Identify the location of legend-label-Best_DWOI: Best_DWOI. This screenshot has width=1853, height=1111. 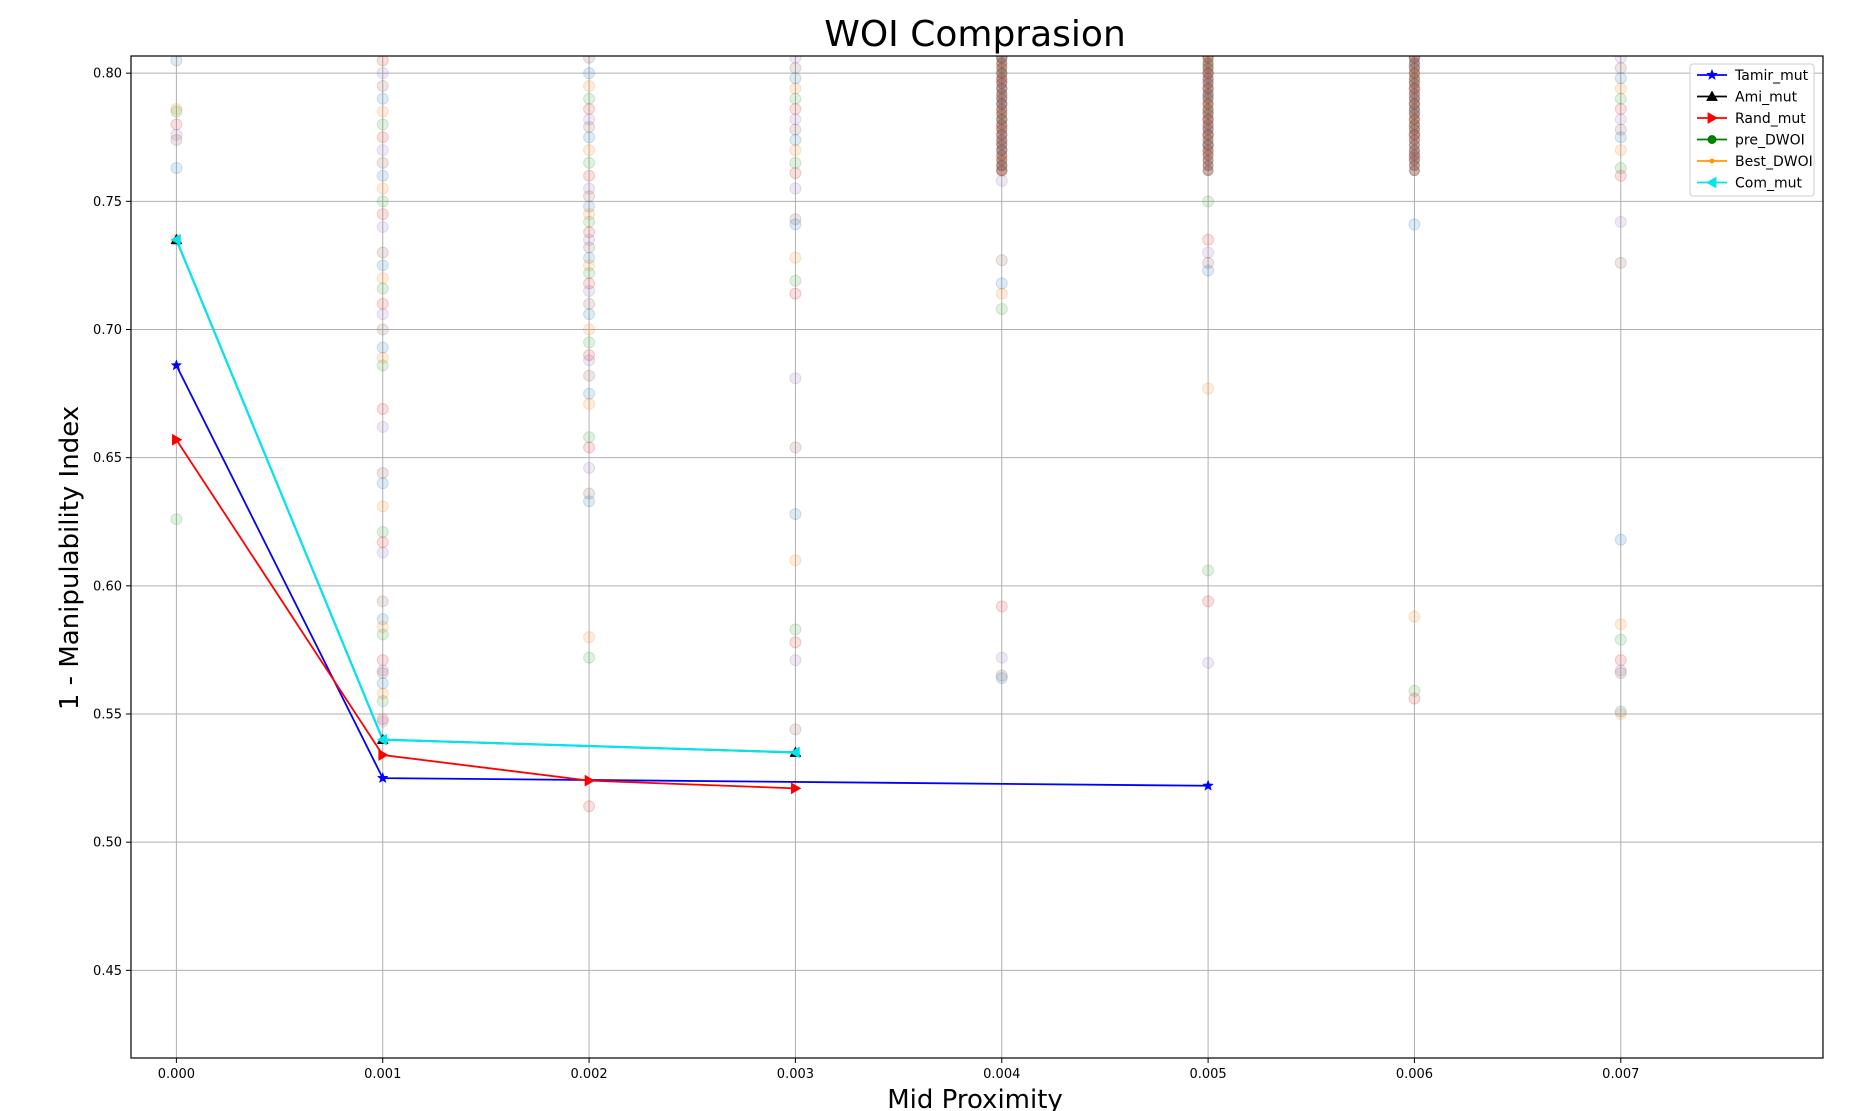
(1774, 162).